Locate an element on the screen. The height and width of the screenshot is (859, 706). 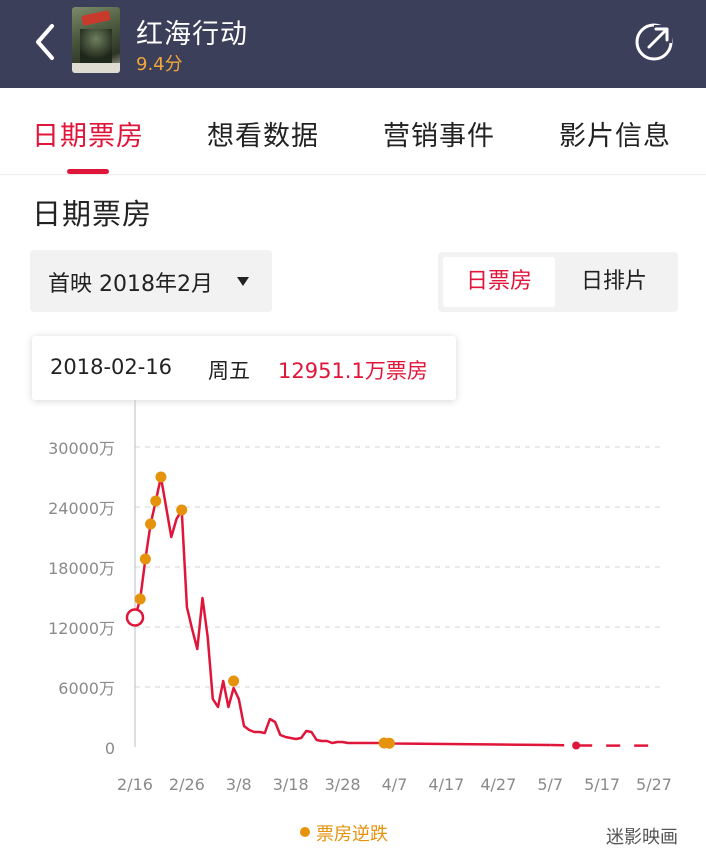
x-tick-label: 4/27 is located at coordinates (498, 784).